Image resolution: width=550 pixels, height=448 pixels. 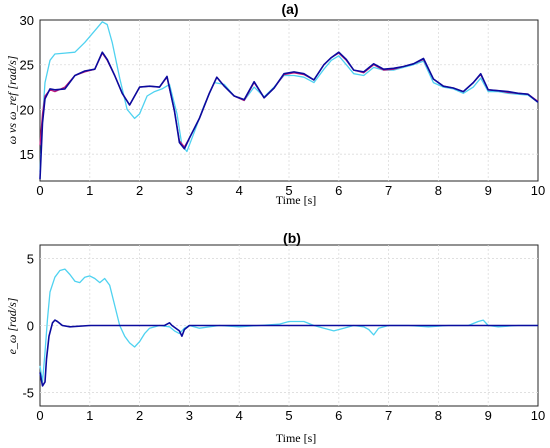 What do you see at coordinates (12, 325) in the screenshot?
I see `panel-b-y-label: e_ω [rad/s]` at bounding box center [12, 325].